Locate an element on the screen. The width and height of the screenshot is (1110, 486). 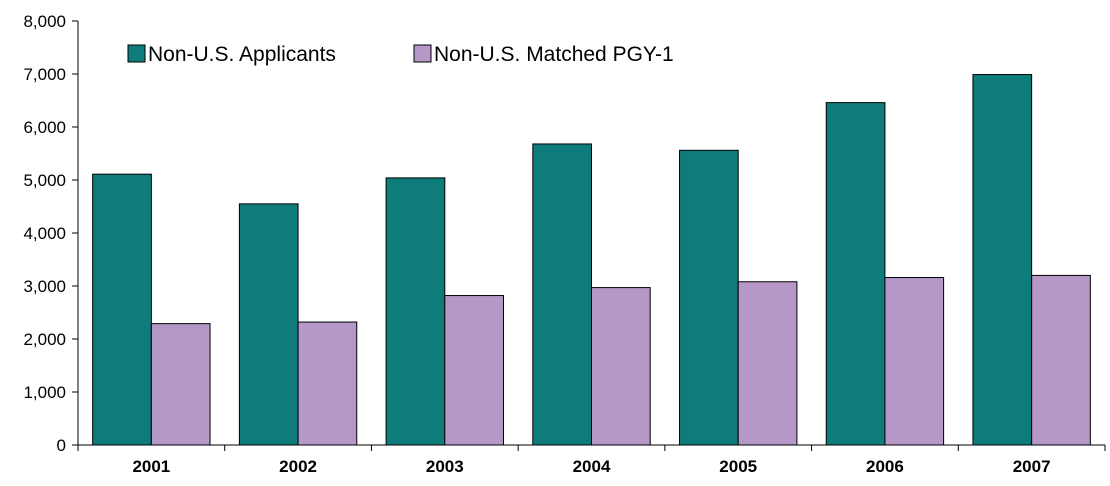
bar-matched-2004 is located at coordinates (621, 366).